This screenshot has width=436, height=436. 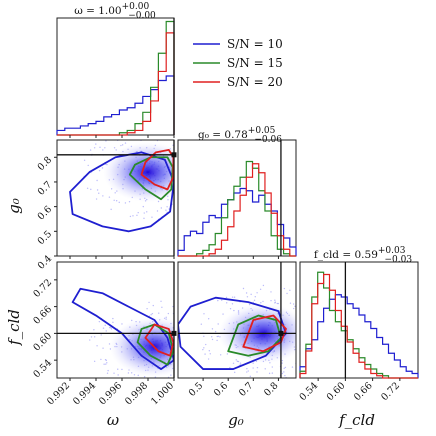 I want to click on contour-fcld_vs_g0-SN15, so click(x=254, y=335).